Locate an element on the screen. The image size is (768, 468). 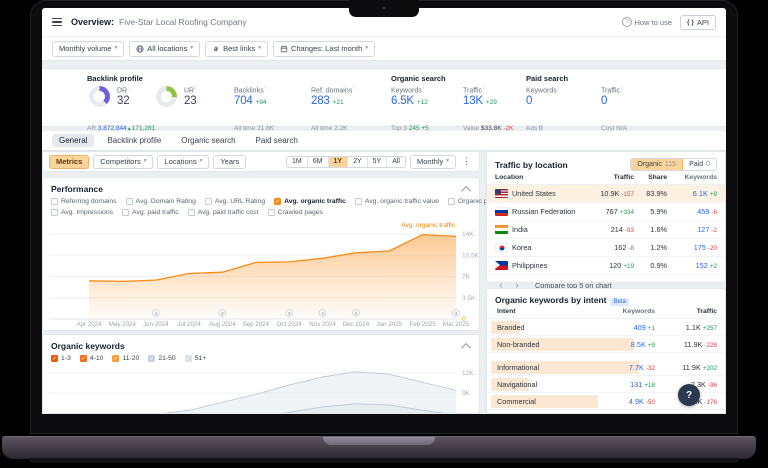
toggle-referring-domains: Referring domains is located at coordinates (84, 201).